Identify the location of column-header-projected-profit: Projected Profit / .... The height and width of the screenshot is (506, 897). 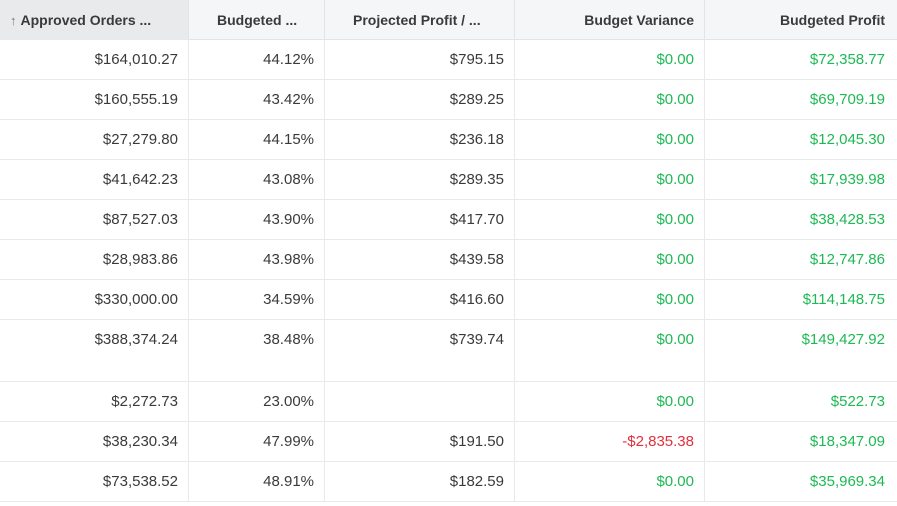
(420, 20).